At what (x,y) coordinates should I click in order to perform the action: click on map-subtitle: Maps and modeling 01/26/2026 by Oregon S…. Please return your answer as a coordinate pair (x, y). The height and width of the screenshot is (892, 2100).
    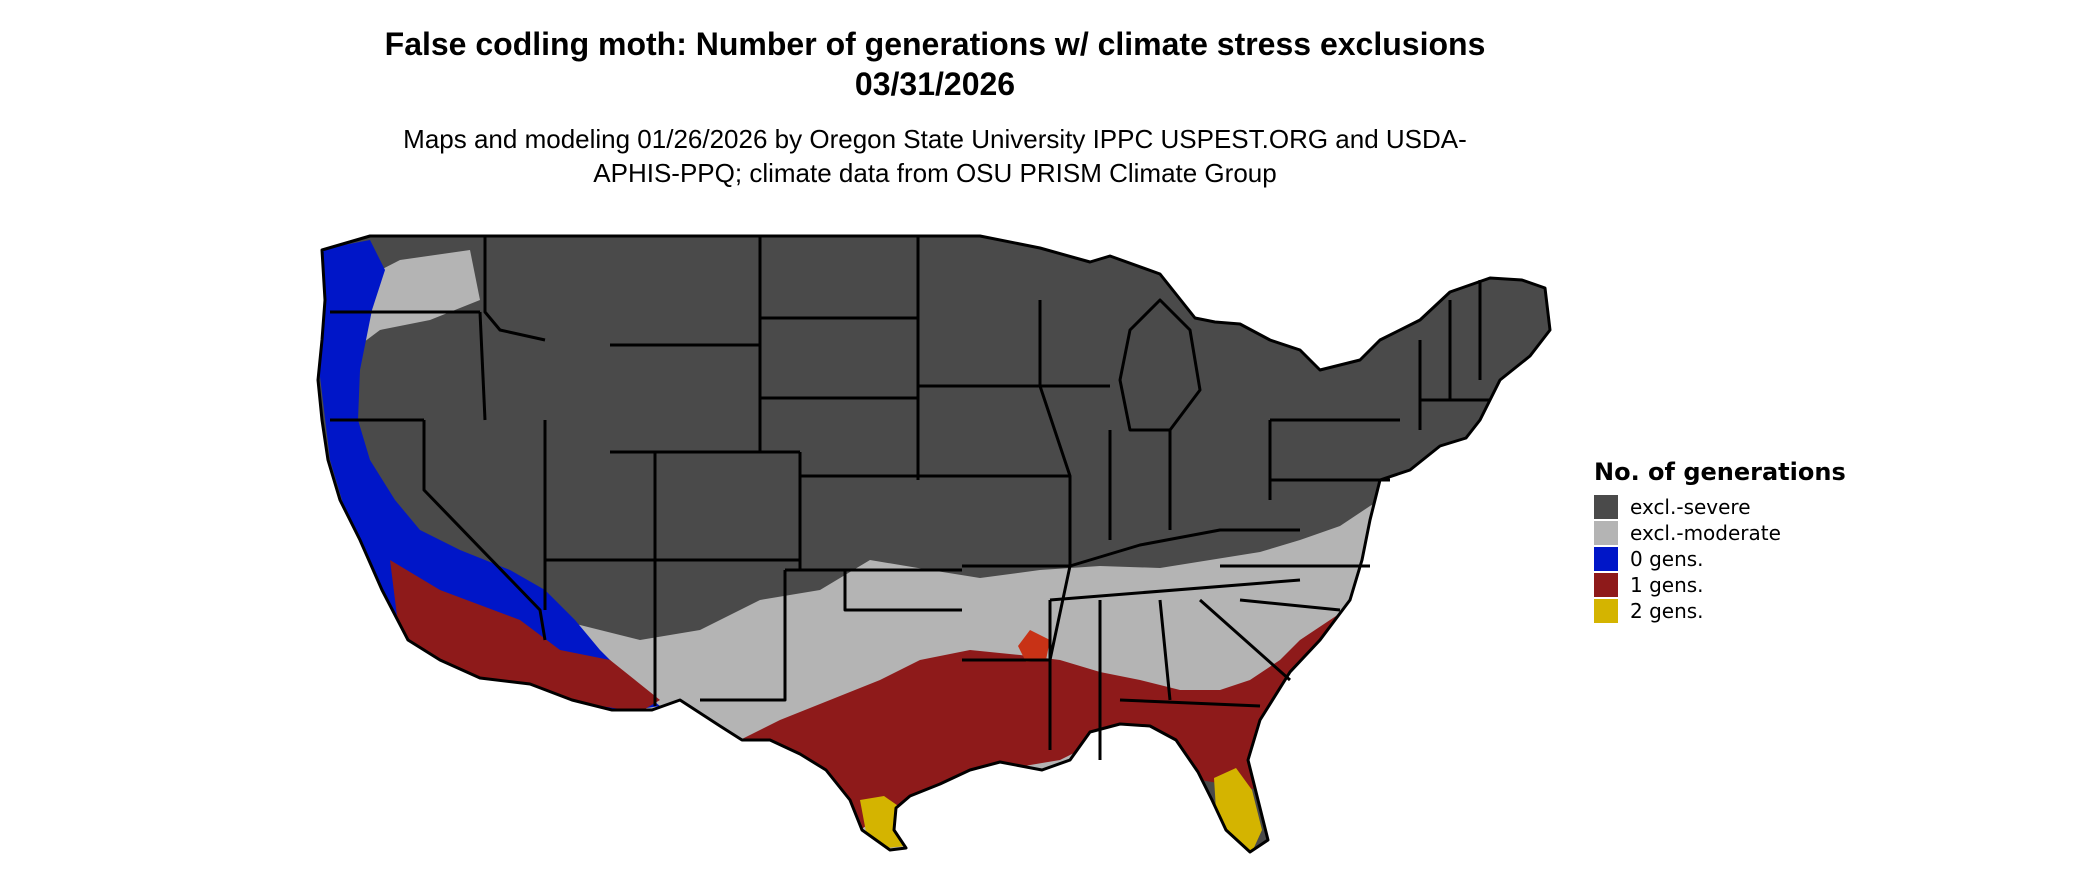
    Looking at the image, I should click on (935, 156).